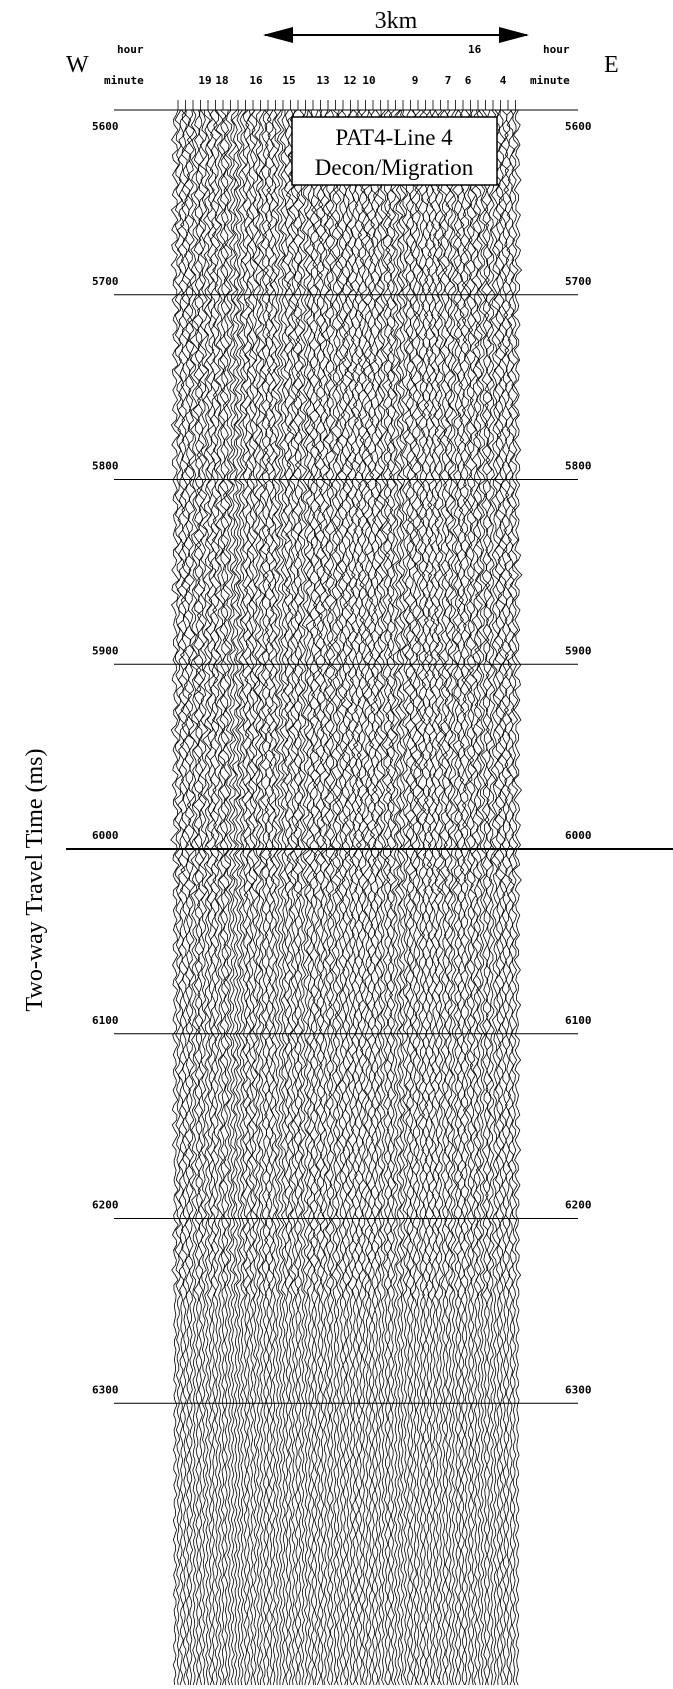 The height and width of the screenshot is (1689, 673). Describe the element at coordinates (322, 80) in the screenshot. I see `minute-tick-label: 13` at that location.